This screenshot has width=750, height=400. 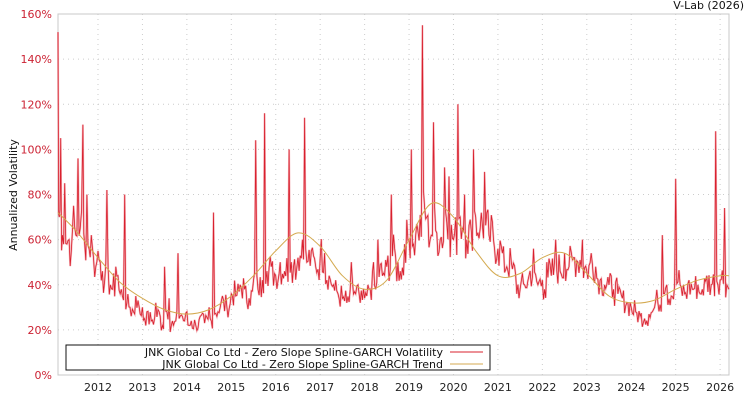 What do you see at coordinates (631, 387) in the screenshot?
I see `x-tick-label: 2024` at bounding box center [631, 387].